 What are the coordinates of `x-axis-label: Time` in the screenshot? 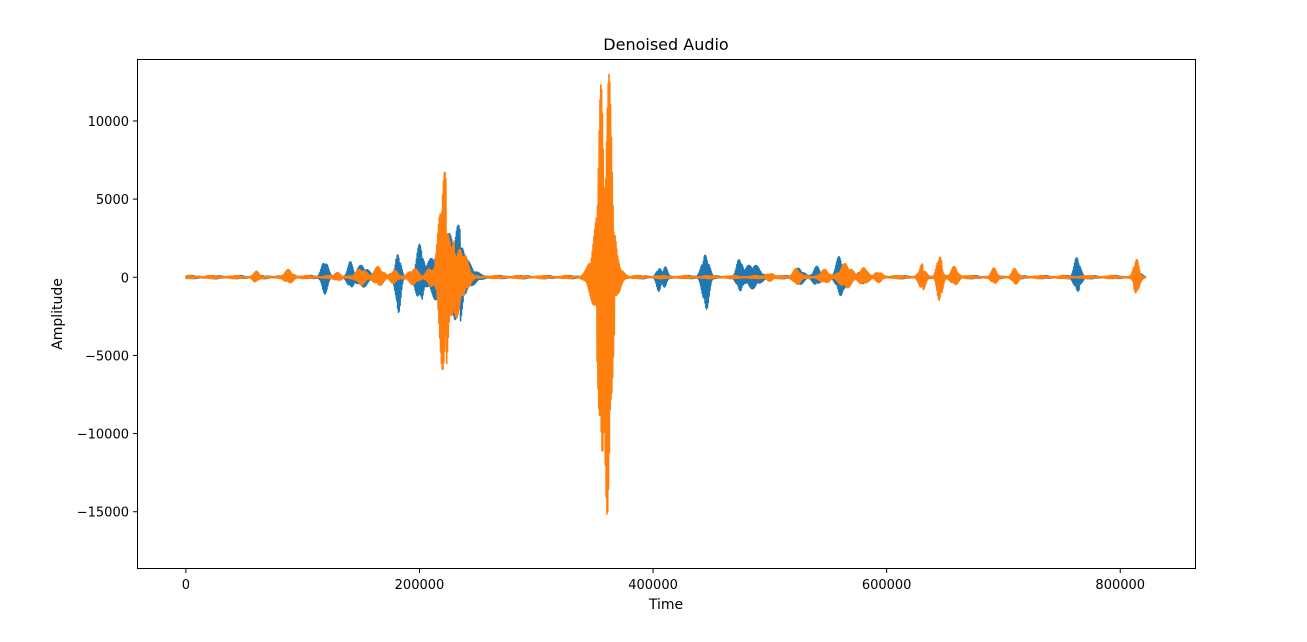 It's located at (665, 605).